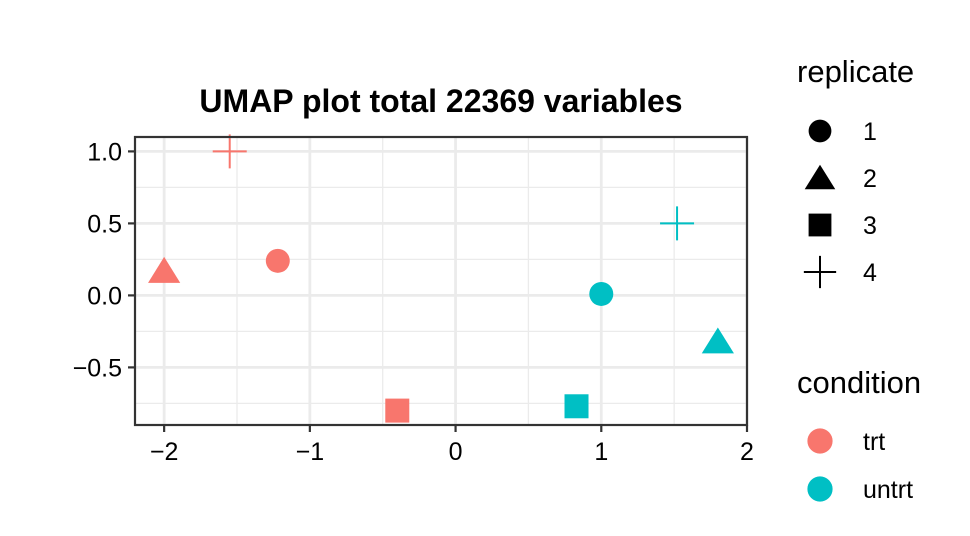 Image resolution: width=970 pixels, height=536 pixels. What do you see at coordinates (677, 223) in the screenshot?
I see `data-point-untrt-rep4` at bounding box center [677, 223].